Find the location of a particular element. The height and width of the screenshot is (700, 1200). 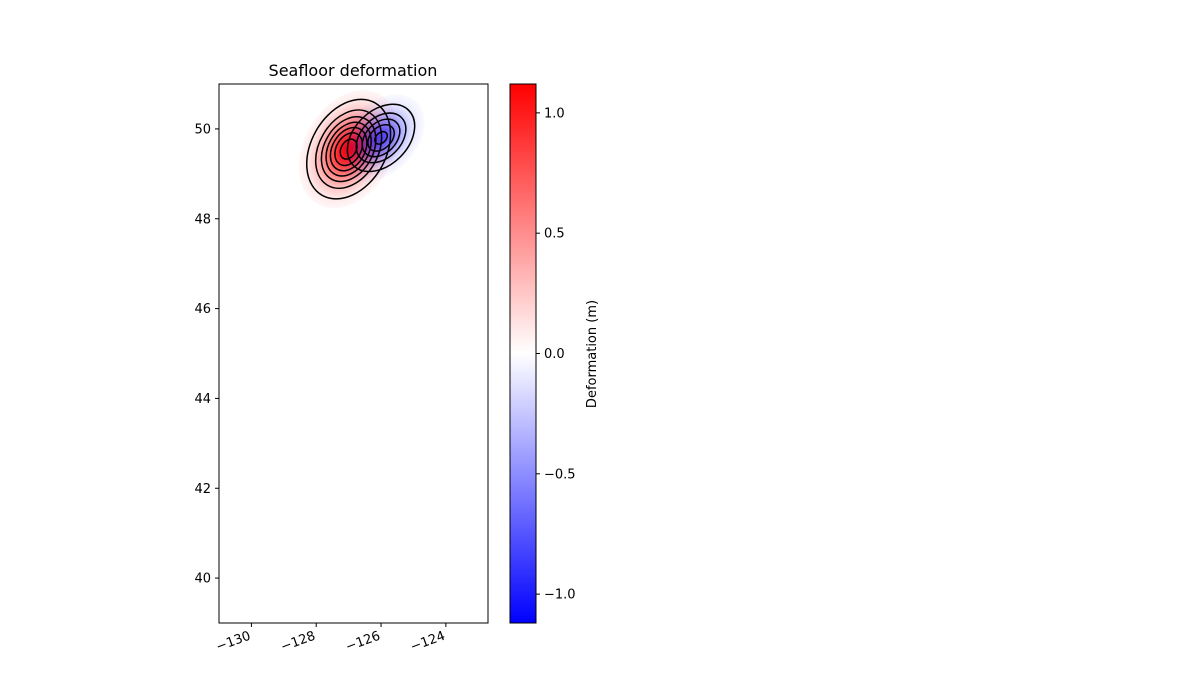

x-tick-label: −128 is located at coordinates (298, 642).